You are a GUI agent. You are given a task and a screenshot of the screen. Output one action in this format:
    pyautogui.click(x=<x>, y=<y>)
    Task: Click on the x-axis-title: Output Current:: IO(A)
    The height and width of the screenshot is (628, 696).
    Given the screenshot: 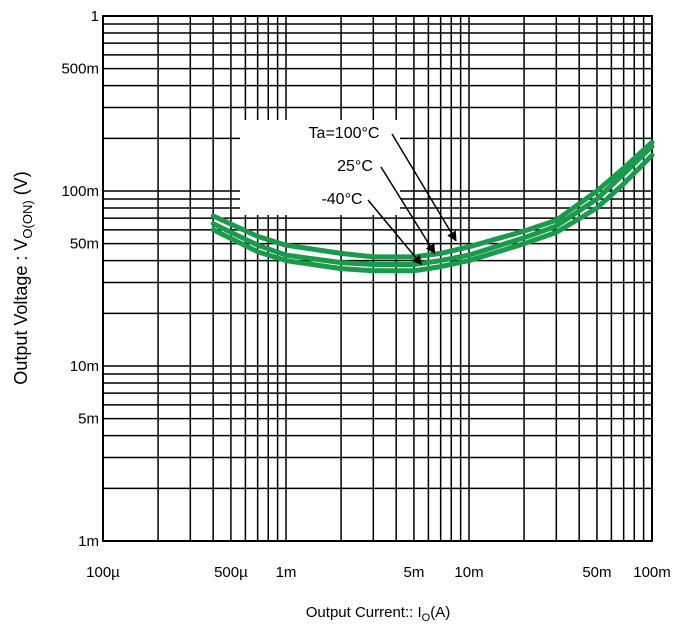 What is the action you would take?
    pyautogui.click(x=378, y=614)
    